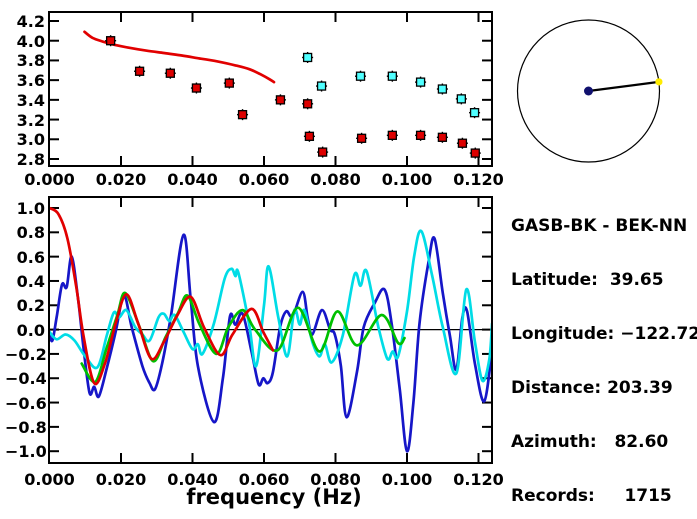 This screenshot has width=697, height=519. What do you see at coordinates (30, 120) in the screenshot?
I see `y-tick-label: 3.2` at bounding box center [30, 120].